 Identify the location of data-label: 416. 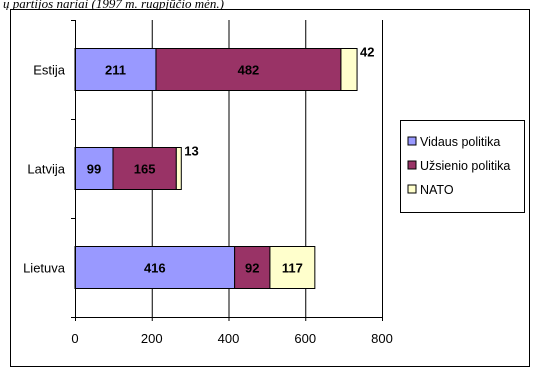
(155, 268).